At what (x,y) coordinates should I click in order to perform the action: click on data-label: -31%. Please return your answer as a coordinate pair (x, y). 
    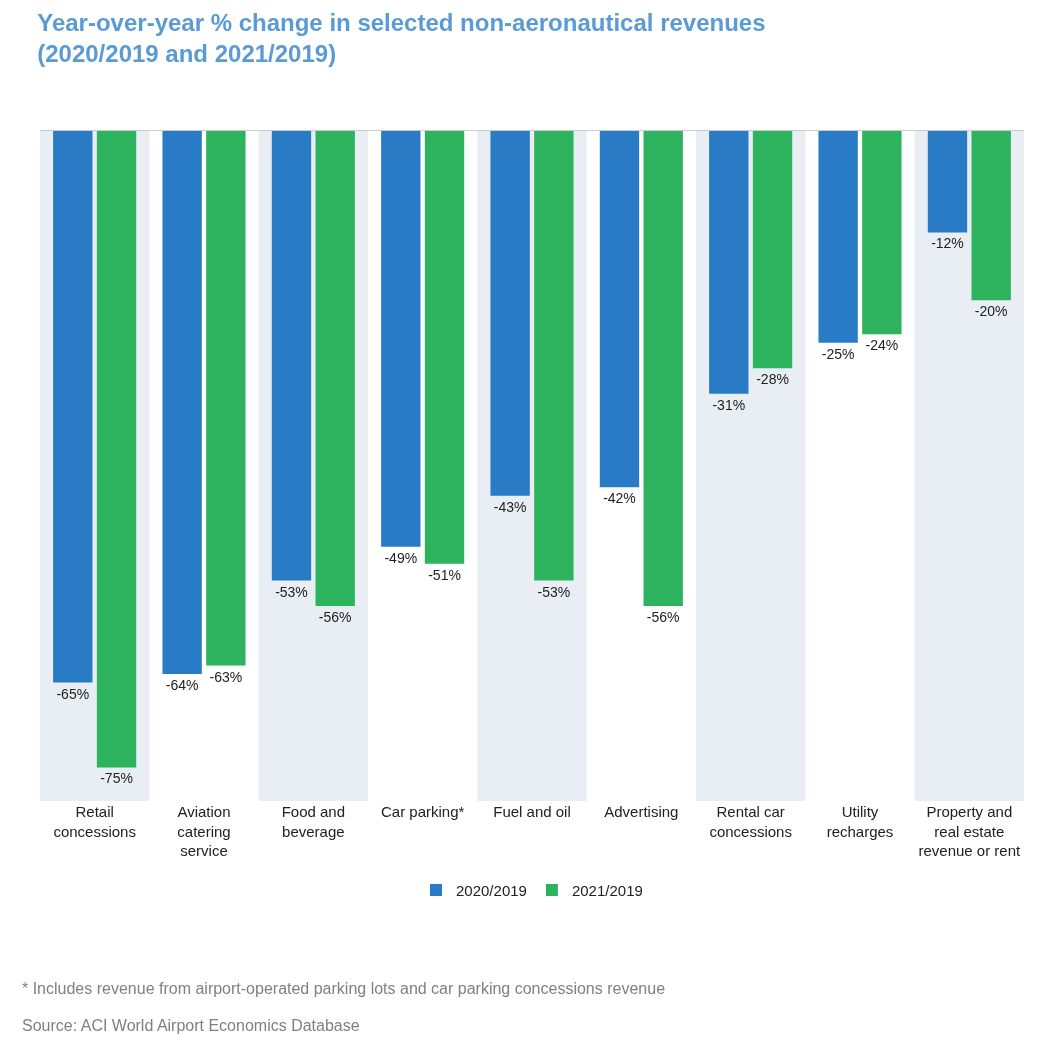
    Looking at the image, I should click on (729, 404).